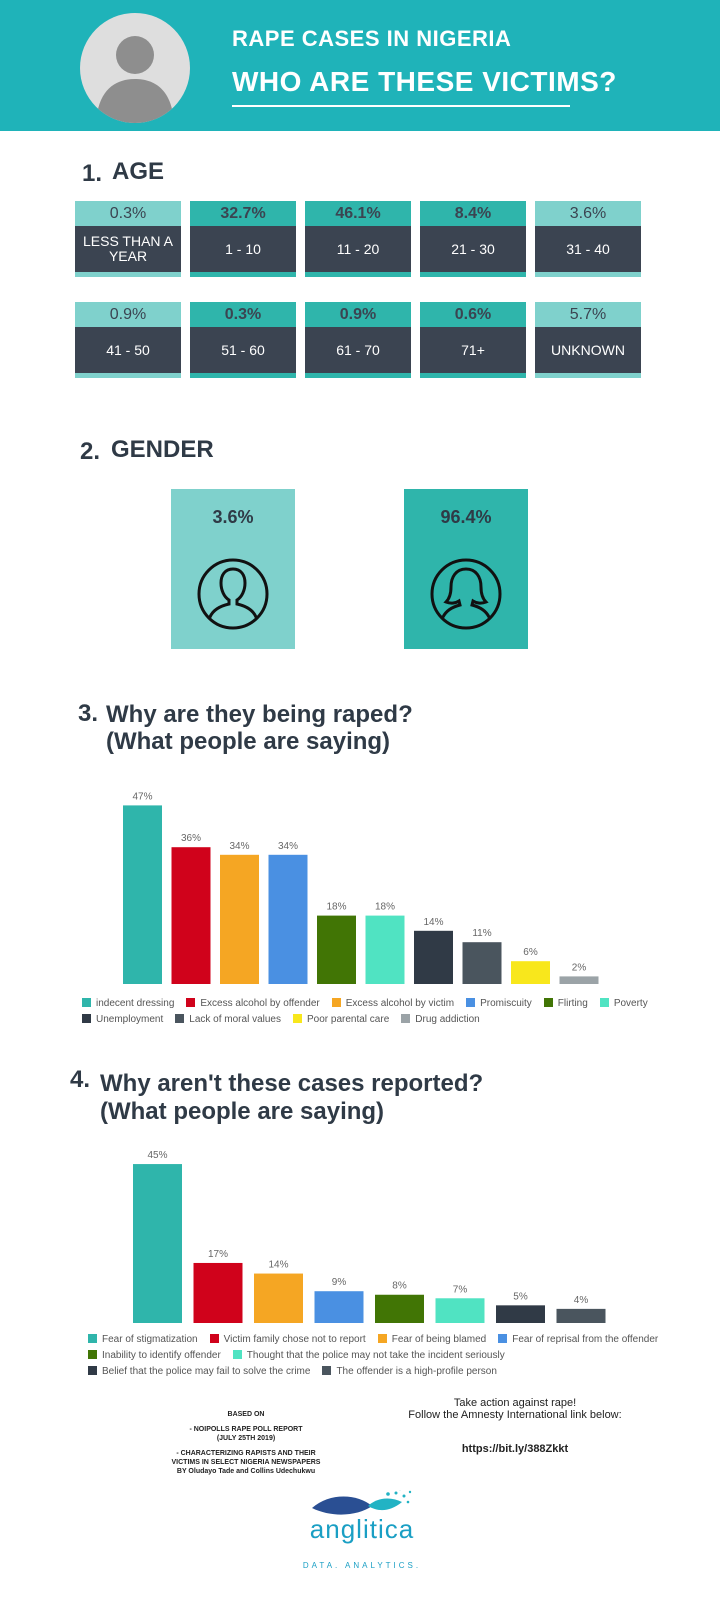 Image resolution: width=720 pixels, height=1603 pixels. I want to click on bar-value-label: 8%, so click(399, 1286).